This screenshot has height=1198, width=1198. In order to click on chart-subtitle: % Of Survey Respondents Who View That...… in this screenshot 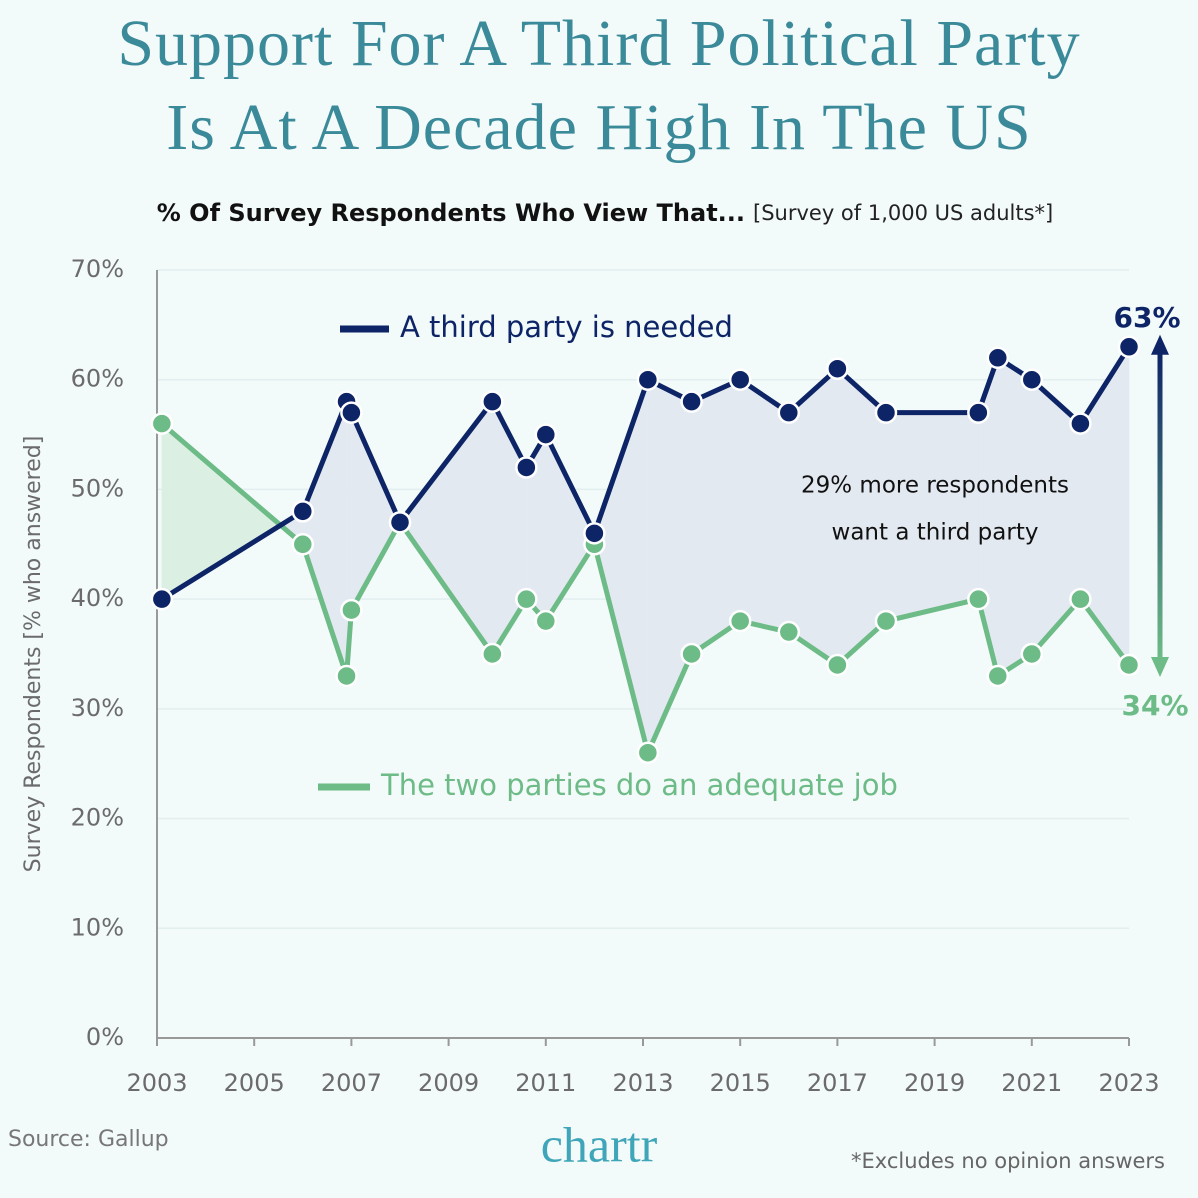, I will do `click(605, 213)`.